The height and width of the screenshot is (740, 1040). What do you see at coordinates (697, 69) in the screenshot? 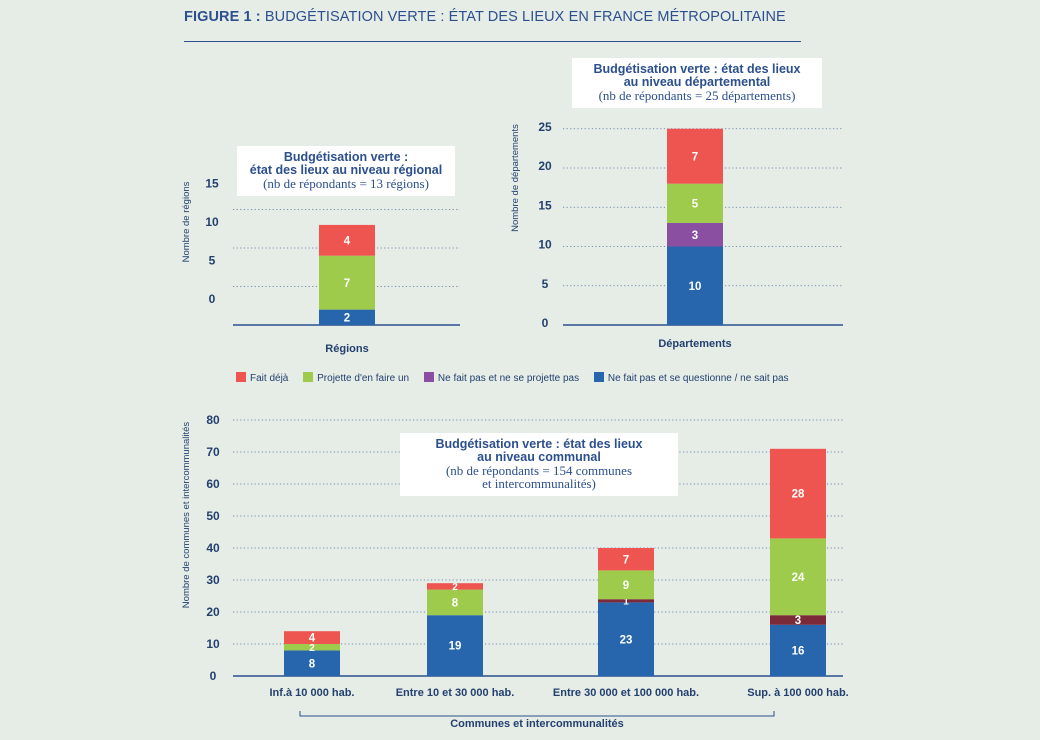
I see `departemental-box-line1: Budgétisation verte : état des lieux` at bounding box center [697, 69].